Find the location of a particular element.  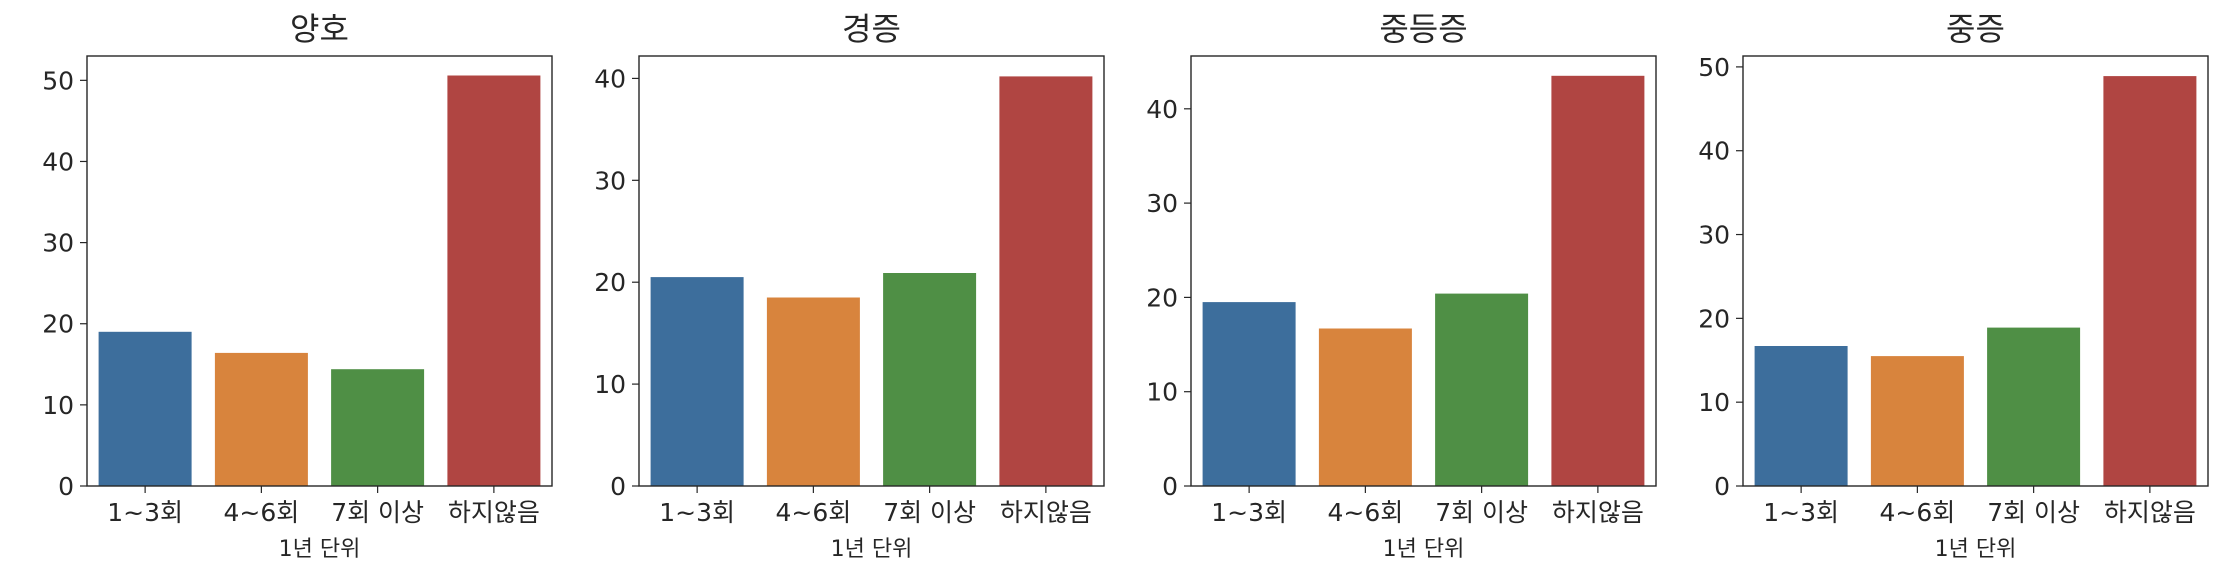

chart-title: 양호 is located at coordinates (319, 29).